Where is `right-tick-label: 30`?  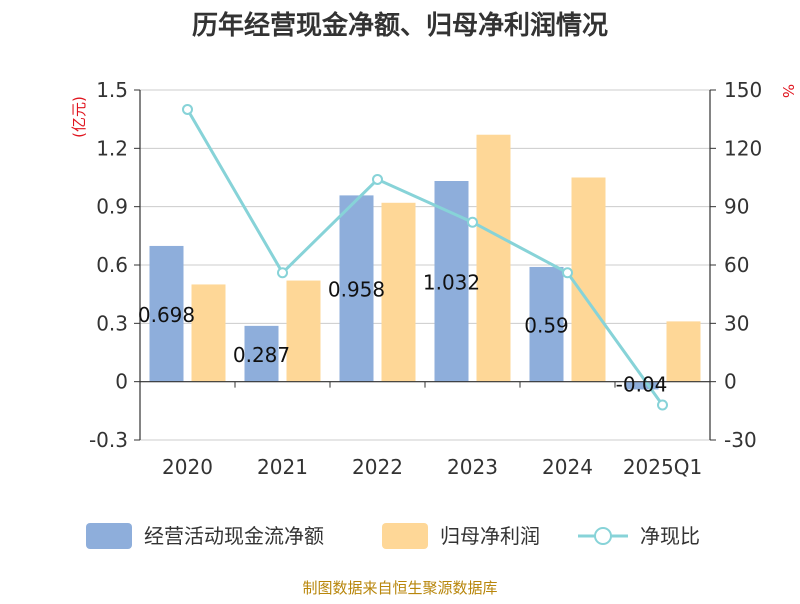
right-tick-label: 30 is located at coordinates (736, 323).